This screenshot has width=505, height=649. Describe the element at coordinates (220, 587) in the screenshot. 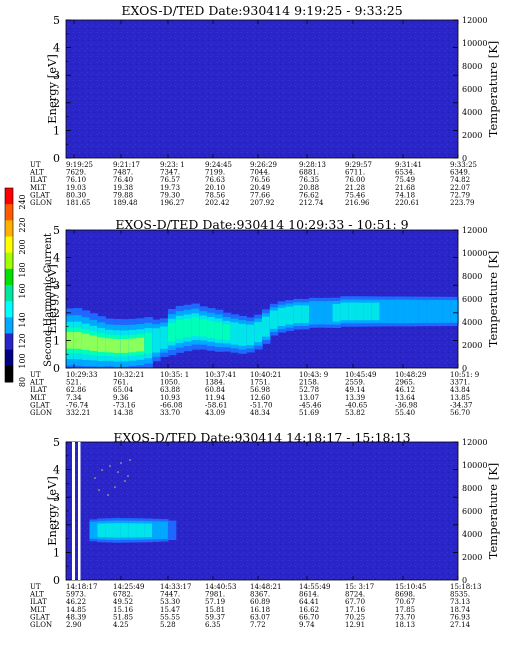

I see `table-cell: 14:40:53` at that location.